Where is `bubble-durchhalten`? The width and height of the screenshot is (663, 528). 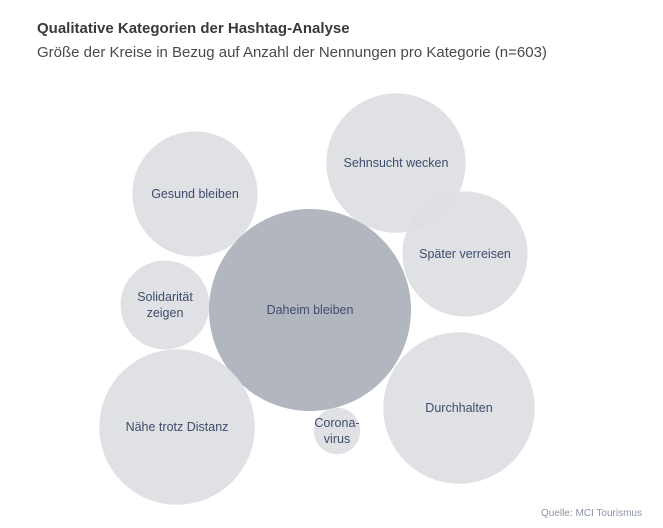 bubble-durchhalten is located at coordinates (459, 408).